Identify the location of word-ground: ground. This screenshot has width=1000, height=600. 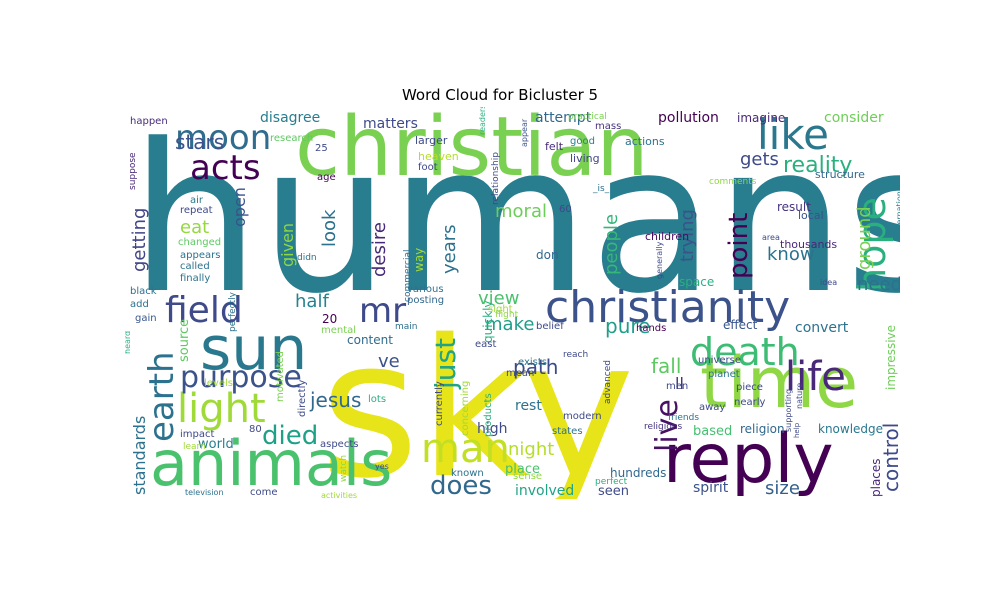
(864, 238).